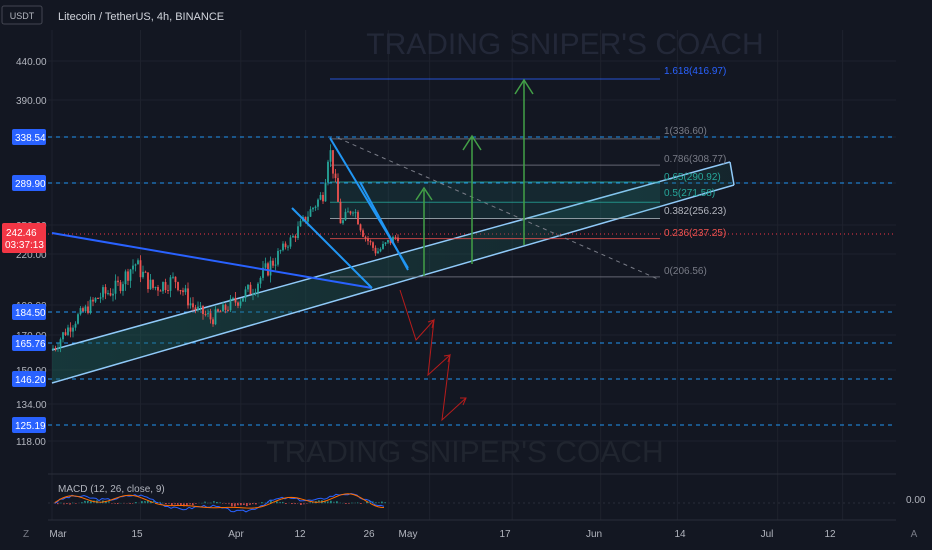 This screenshot has width=932, height=550. I want to click on timezone-button: Z, so click(26, 534).